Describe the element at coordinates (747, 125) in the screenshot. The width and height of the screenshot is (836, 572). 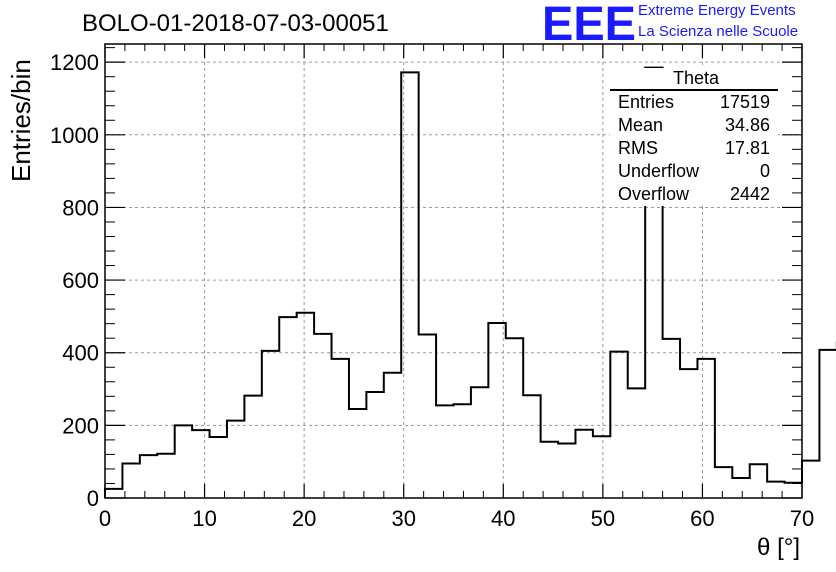
I see `stats-value: 34.86` at that location.